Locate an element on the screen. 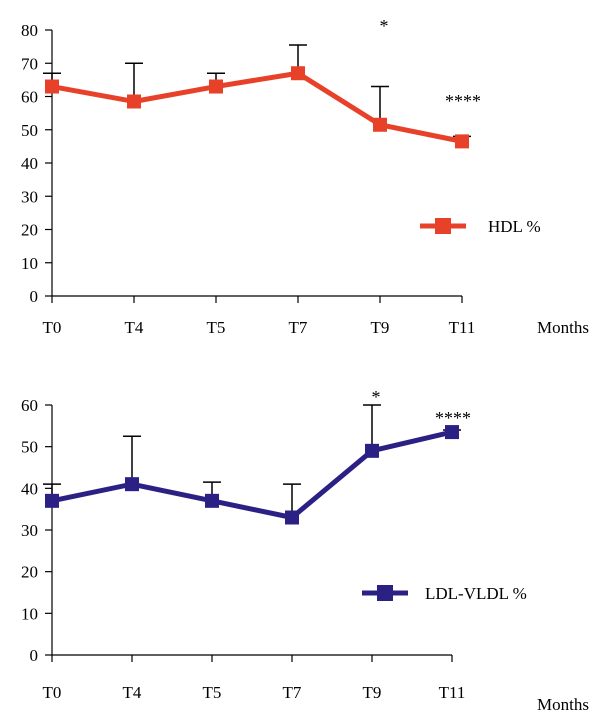  y-tick-label: 70 is located at coordinates (29, 63).